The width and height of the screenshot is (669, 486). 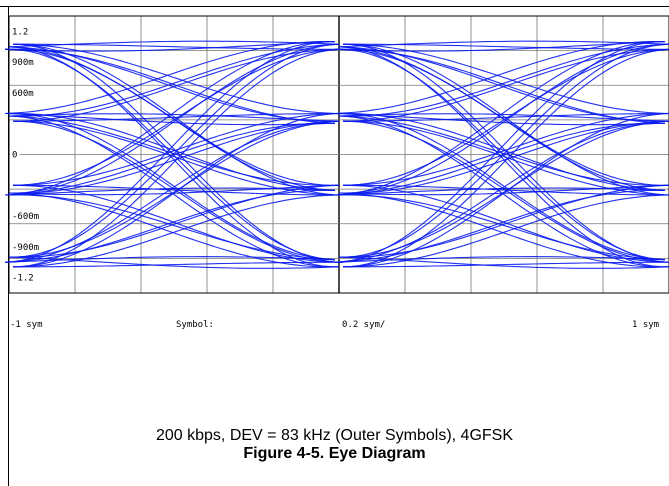 I want to click on y-tick-label: 600m, so click(x=23, y=94).